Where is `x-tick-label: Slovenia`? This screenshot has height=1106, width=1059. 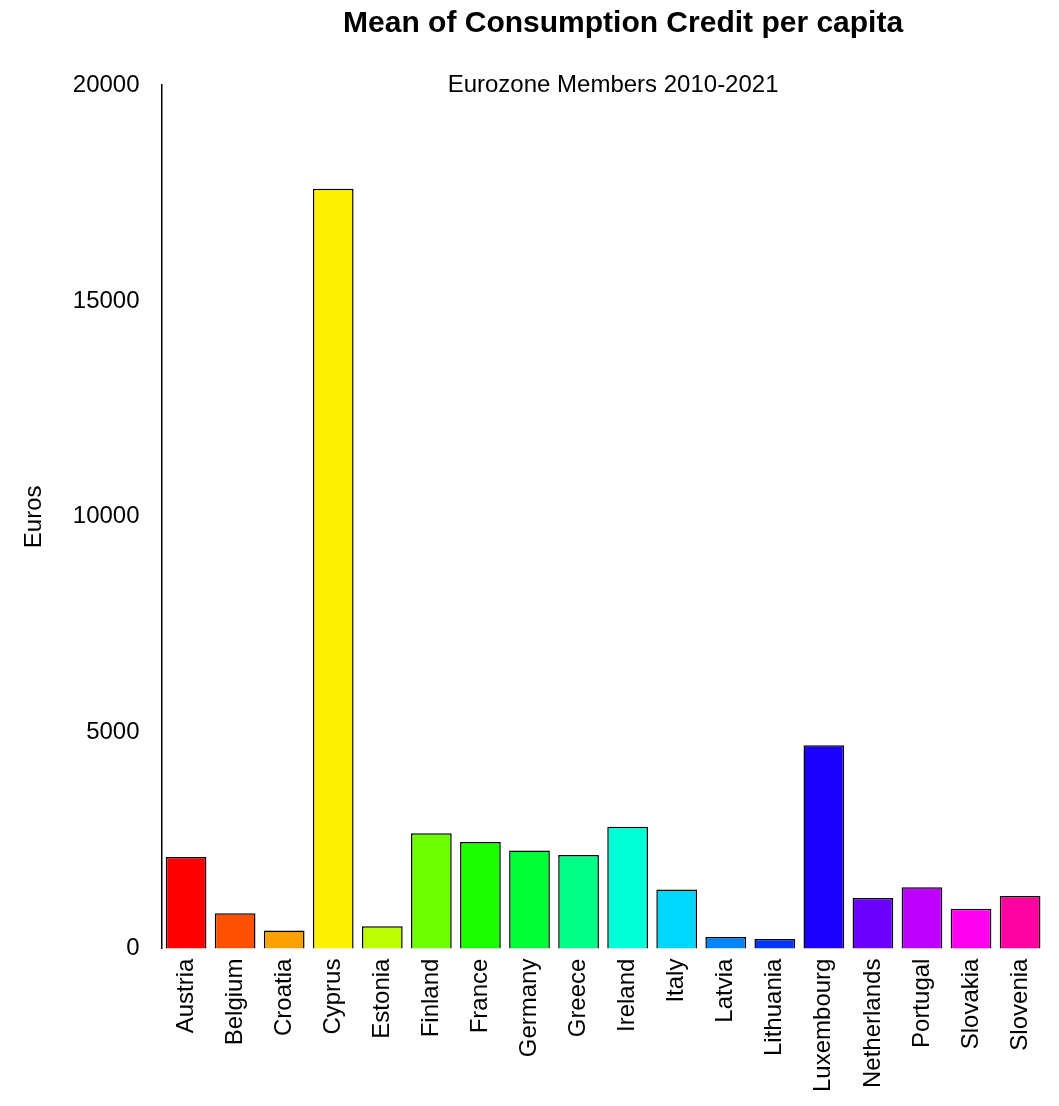
x-tick-label: Slovenia is located at coordinates (1018, 1004).